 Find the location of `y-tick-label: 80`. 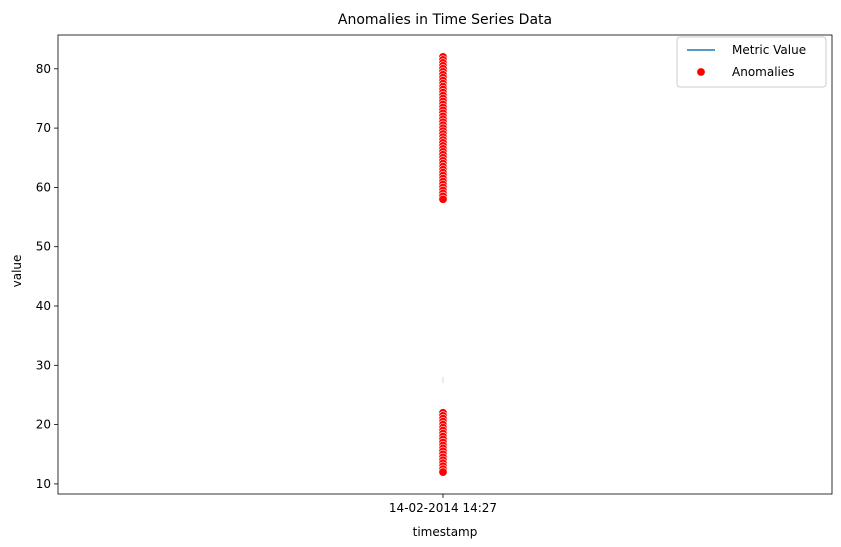

y-tick-label: 80 is located at coordinates (43, 69).